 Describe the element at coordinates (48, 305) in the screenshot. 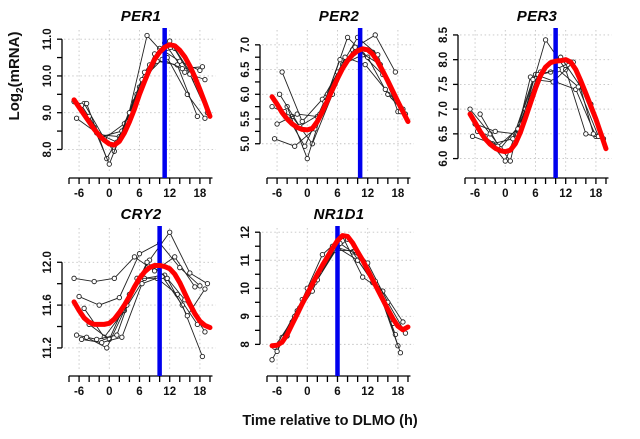

I see `y-tick-label: 11.6` at that location.